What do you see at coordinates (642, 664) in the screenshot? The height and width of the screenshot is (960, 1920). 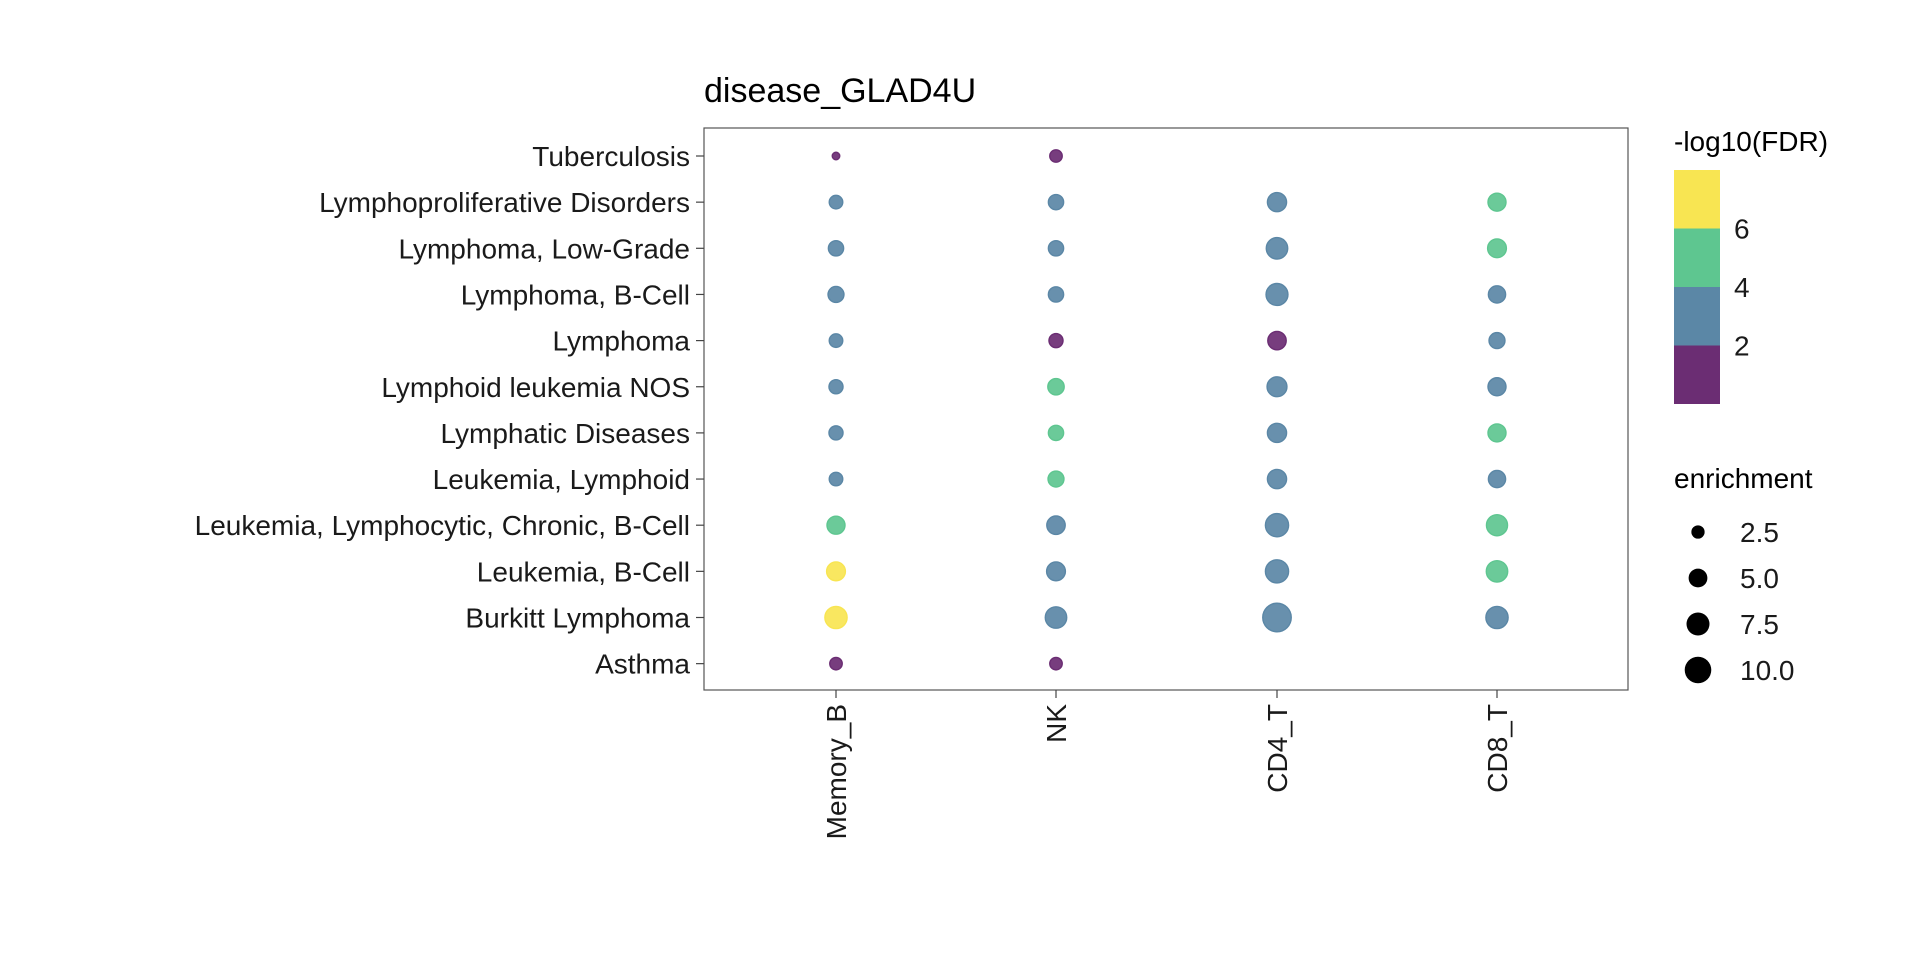 I see `y-tick-label: Asthma` at bounding box center [642, 664].